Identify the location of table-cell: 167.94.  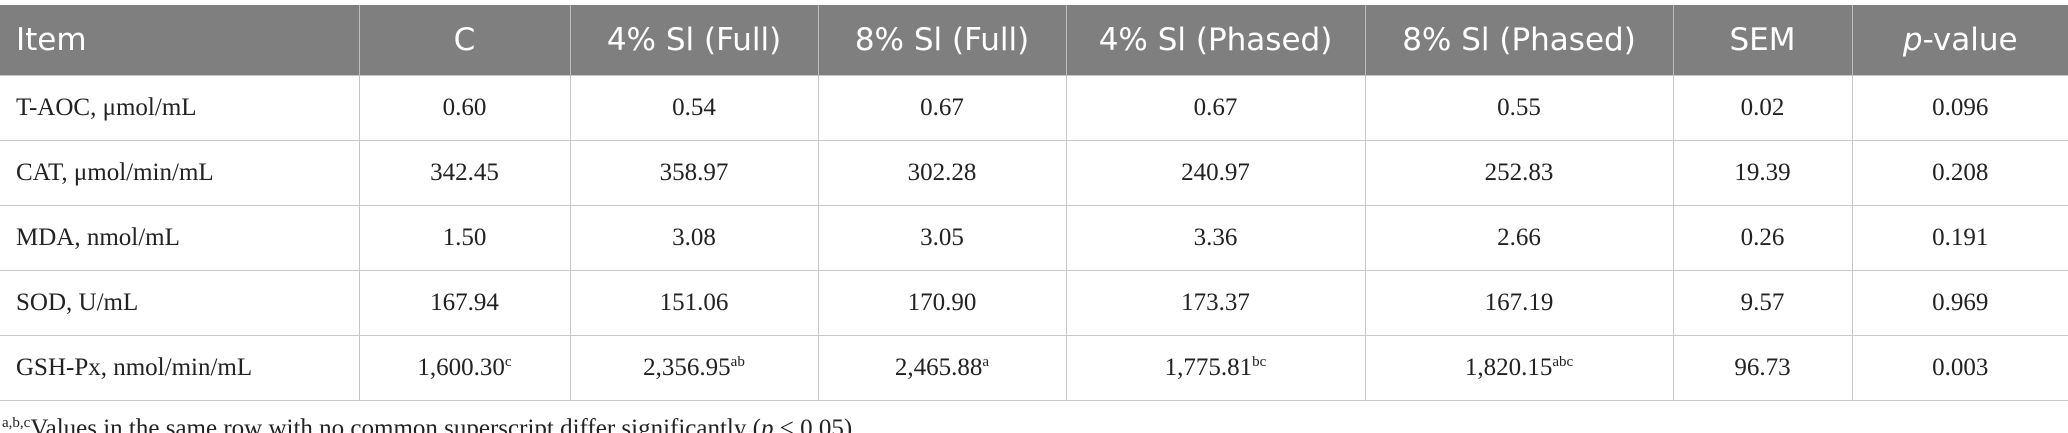
(464, 303).